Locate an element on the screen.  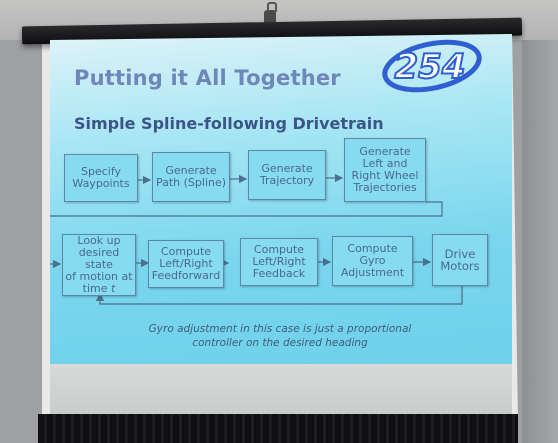
slide-subtitle: Simple Spline-following Drivetrain is located at coordinates (229, 123).